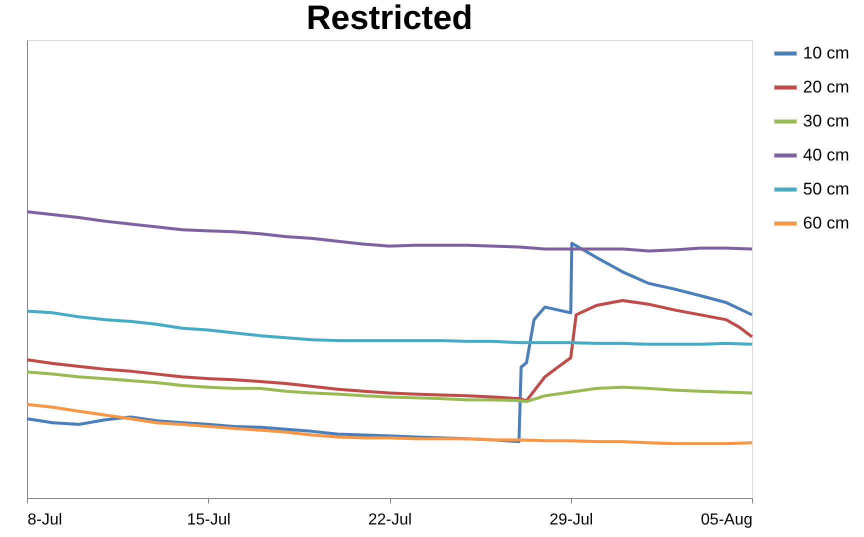  I want to click on legend-label: 20 cm, so click(826, 87).